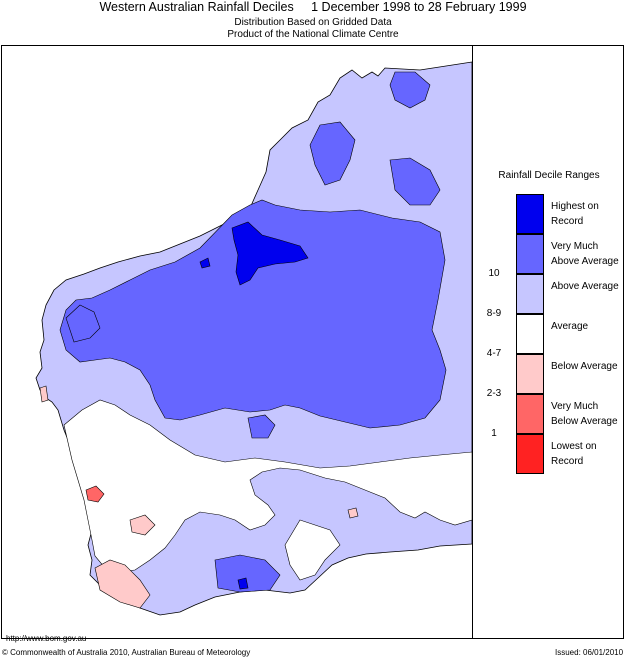  I want to click on region-below-average-east, so click(353, 513).